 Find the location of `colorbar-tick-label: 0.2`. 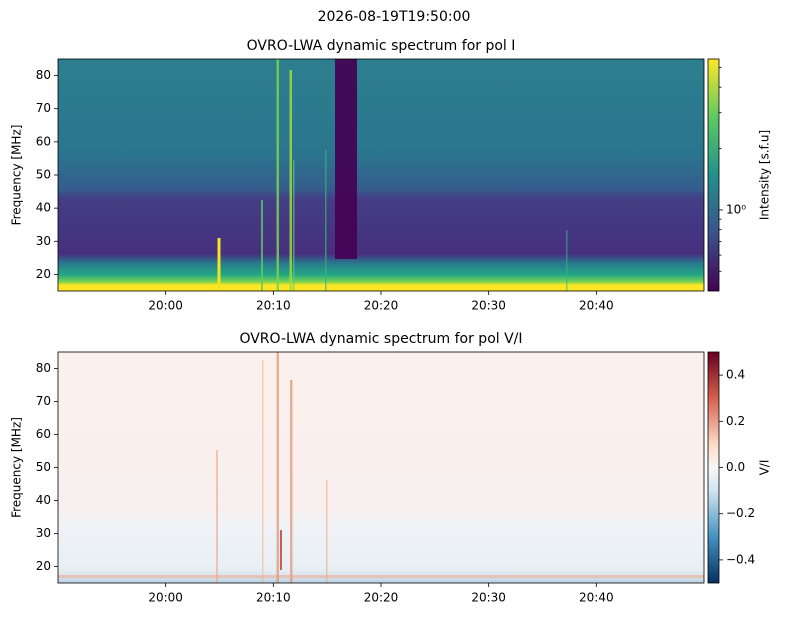

colorbar-tick-label: 0.2 is located at coordinates (735, 421).